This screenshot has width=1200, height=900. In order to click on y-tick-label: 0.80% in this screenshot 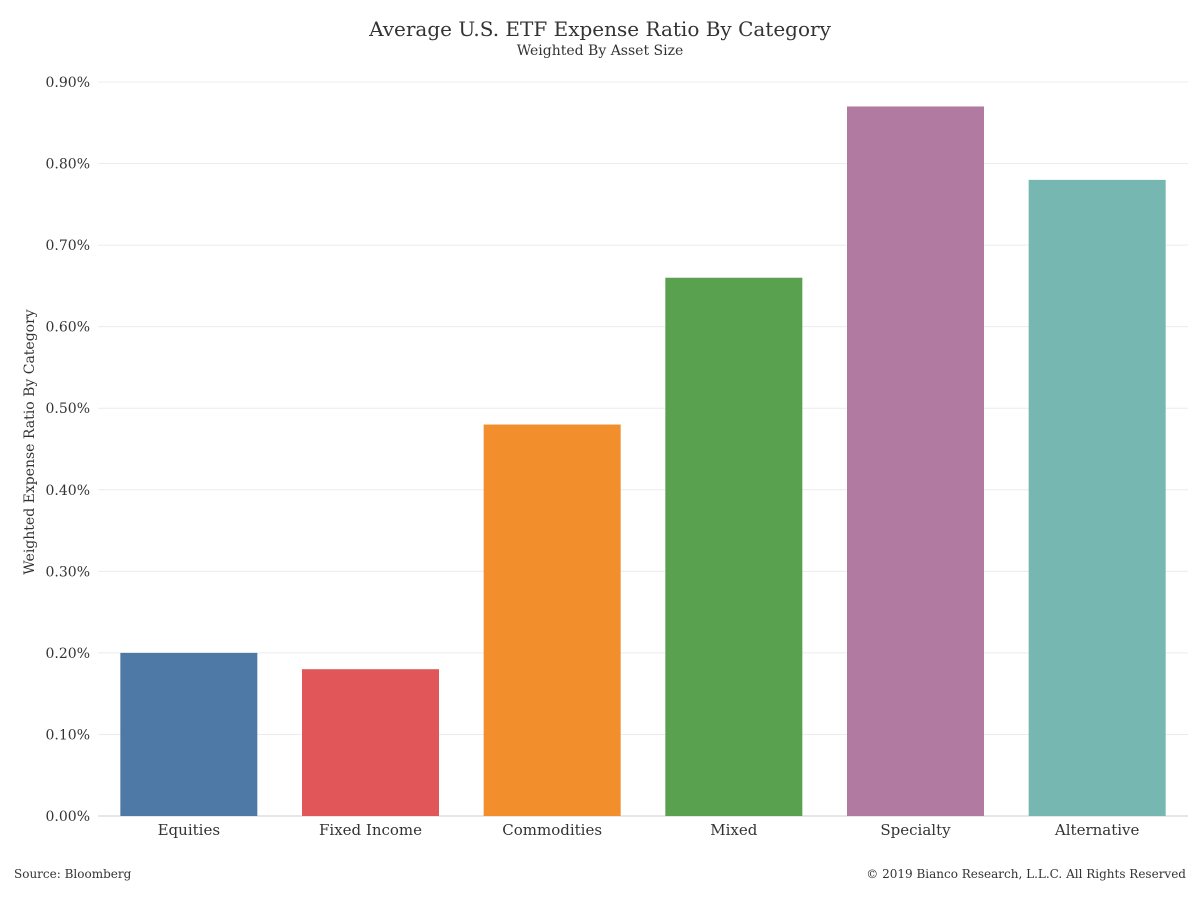, I will do `click(68, 165)`.